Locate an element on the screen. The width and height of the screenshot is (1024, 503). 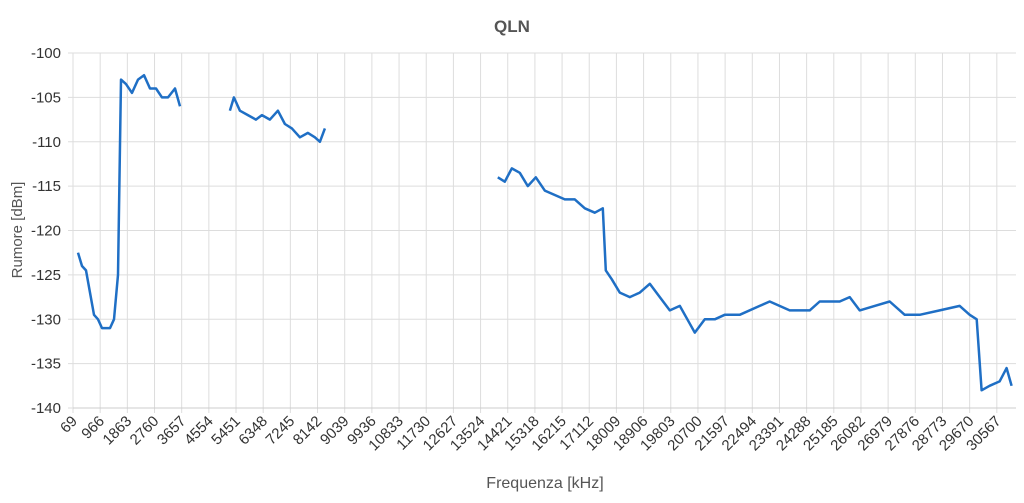
x-tick-label: 6348 is located at coordinates (253, 431).